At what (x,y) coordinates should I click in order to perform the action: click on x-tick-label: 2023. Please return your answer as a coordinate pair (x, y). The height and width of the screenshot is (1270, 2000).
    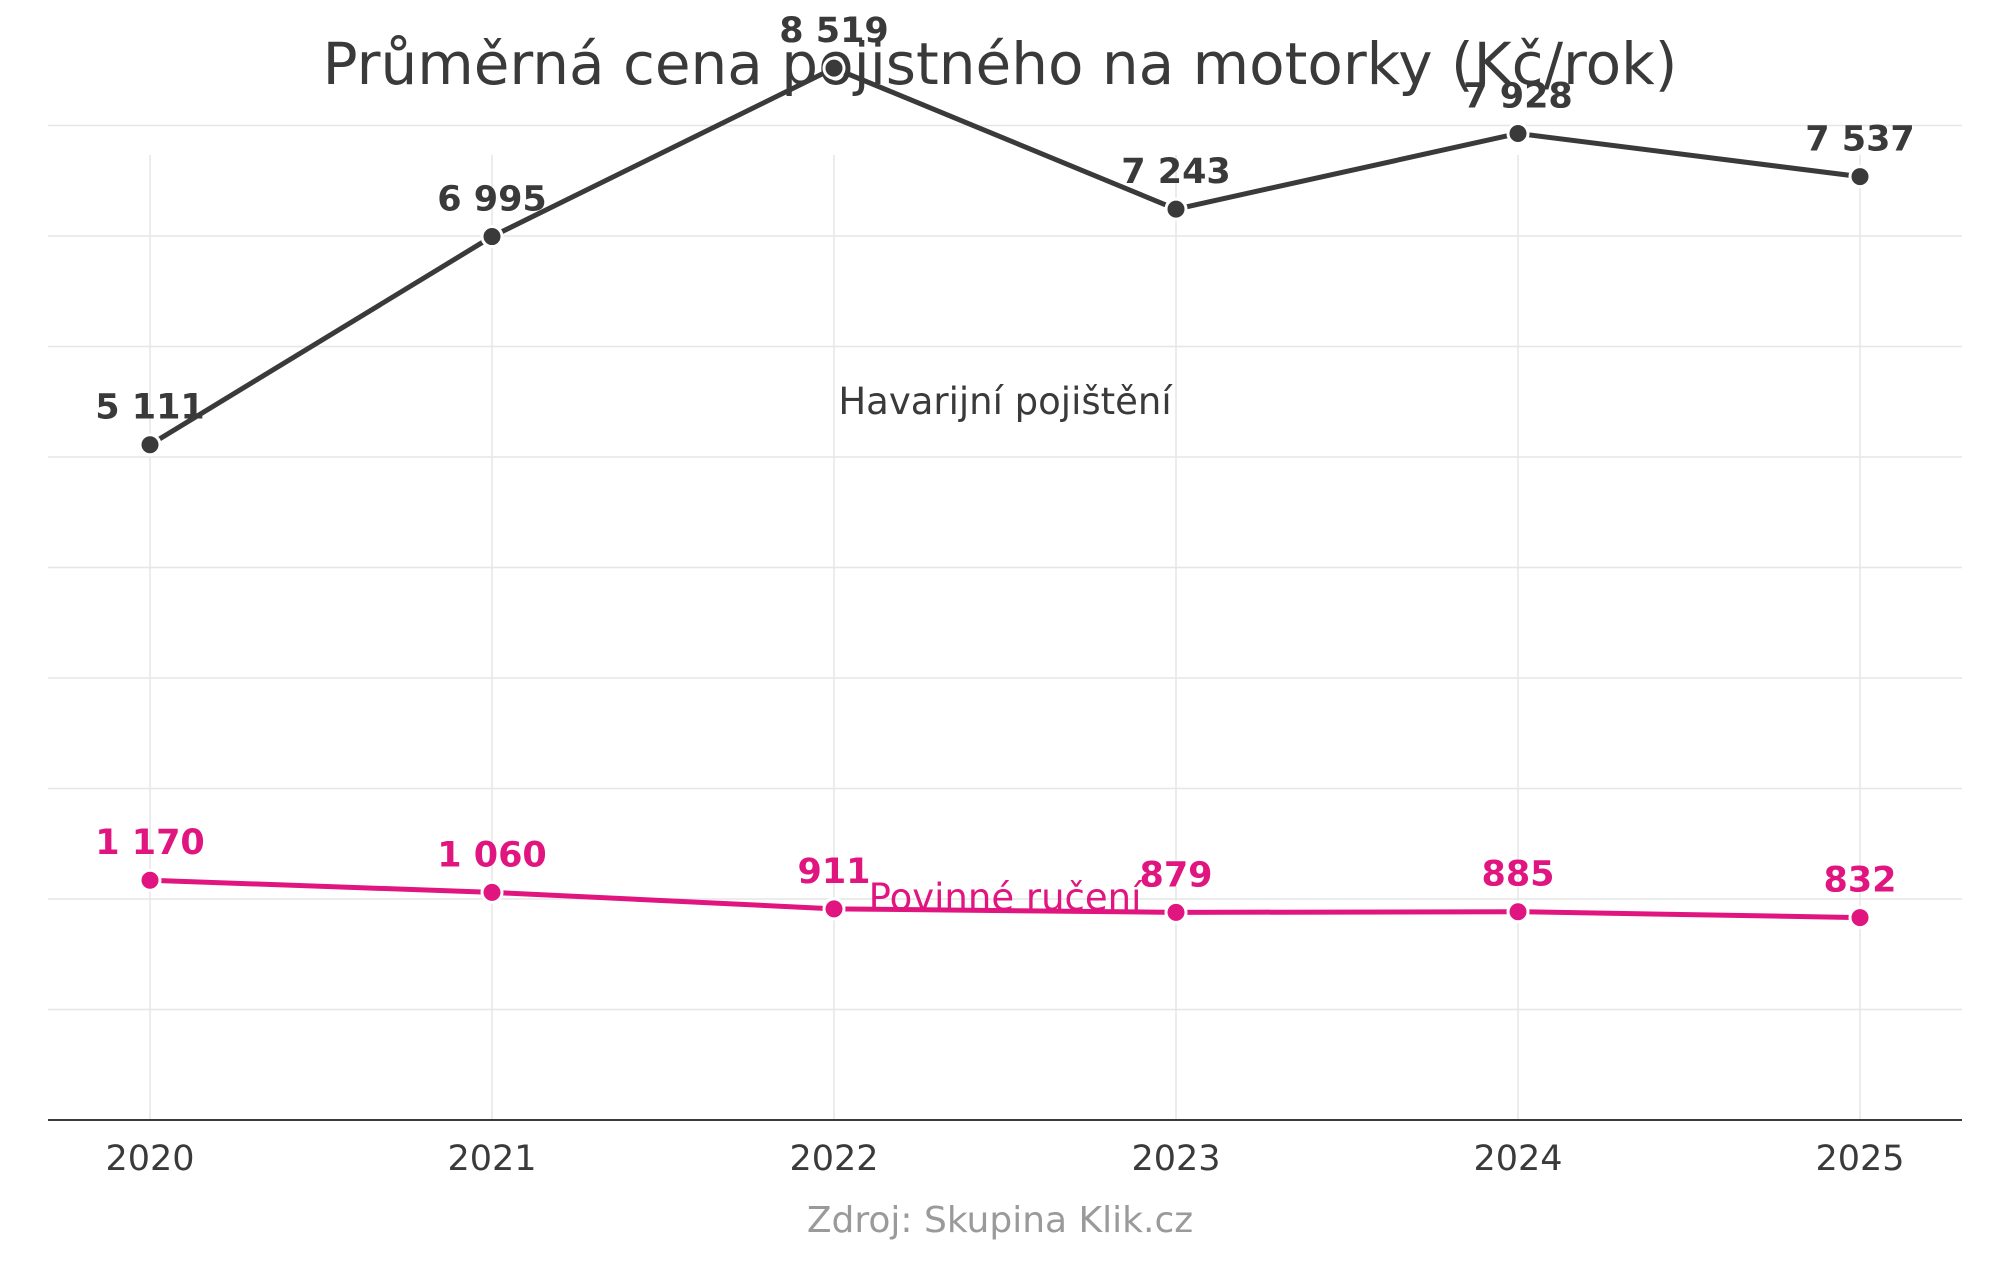
    Looking at the image, I should click on (1175, 1159).